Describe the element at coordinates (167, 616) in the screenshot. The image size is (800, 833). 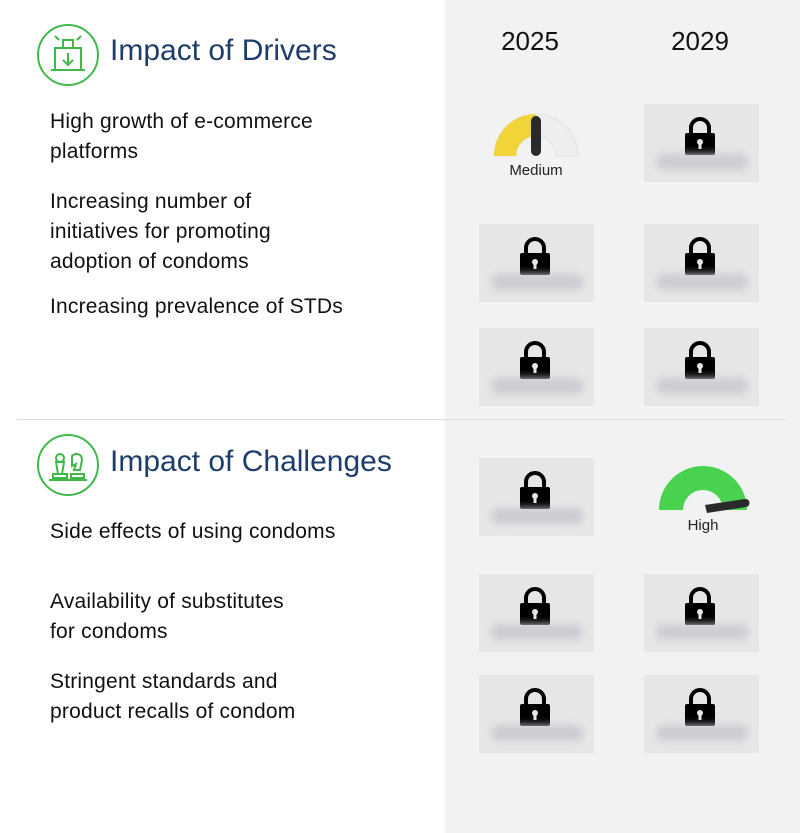
I see `challenge-label-2: Availability of substitutes for condoms` at that location.